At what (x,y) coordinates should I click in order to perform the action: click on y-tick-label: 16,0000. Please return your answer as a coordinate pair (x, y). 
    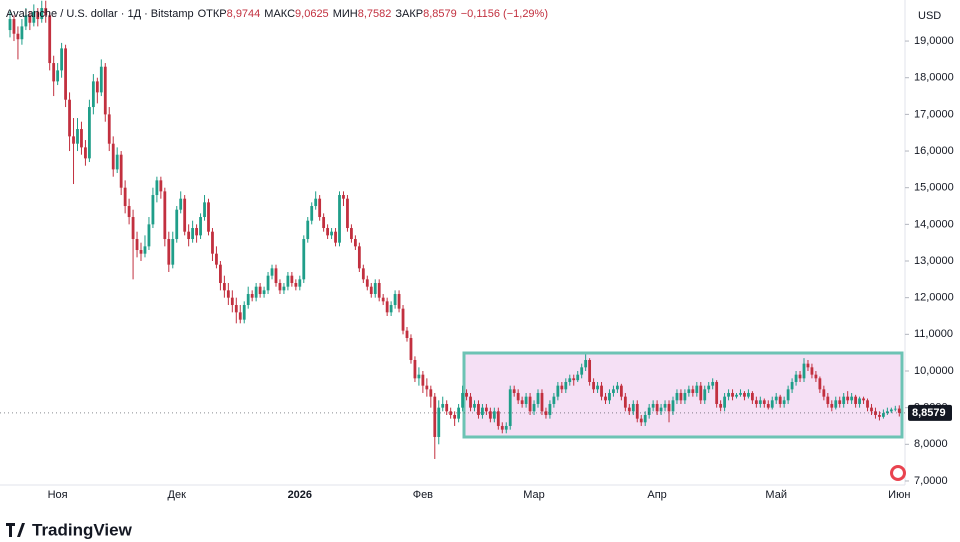
    Looking at the image, I should click on (934, 151).